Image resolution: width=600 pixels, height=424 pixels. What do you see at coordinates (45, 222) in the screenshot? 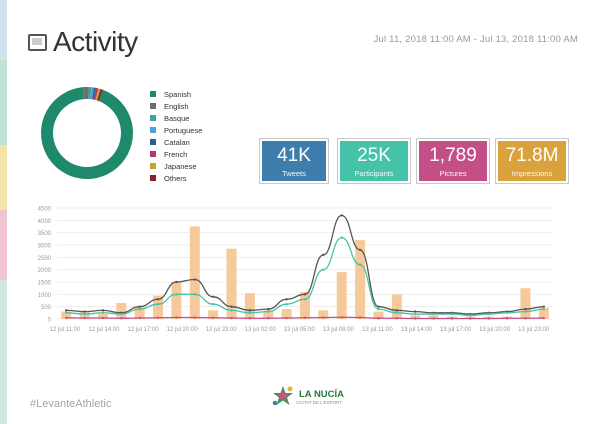
I see `y-tick-label: 4000` at bounding box center [45, 222].